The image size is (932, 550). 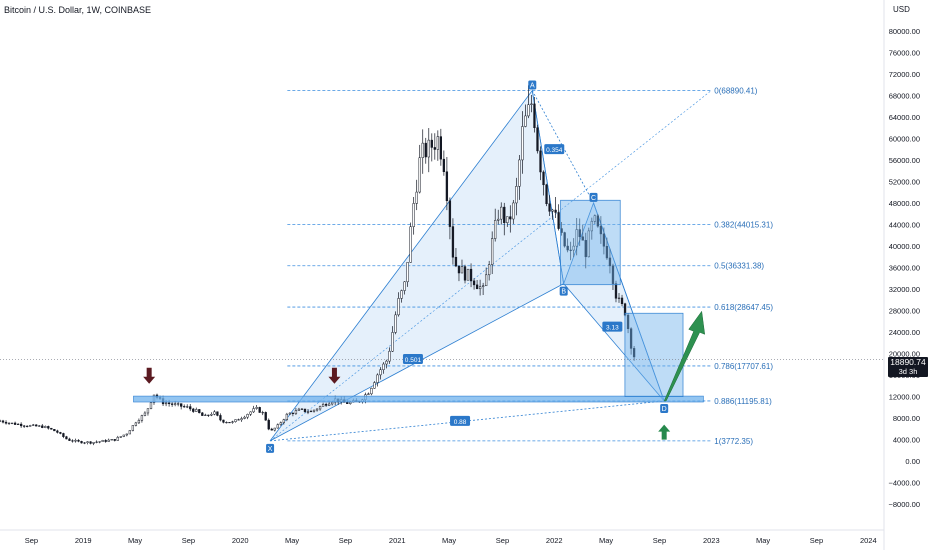 What do you see at coordinates (418, 399) in the screenshot?
I see `support-zone` at bounding box center [418, 399].